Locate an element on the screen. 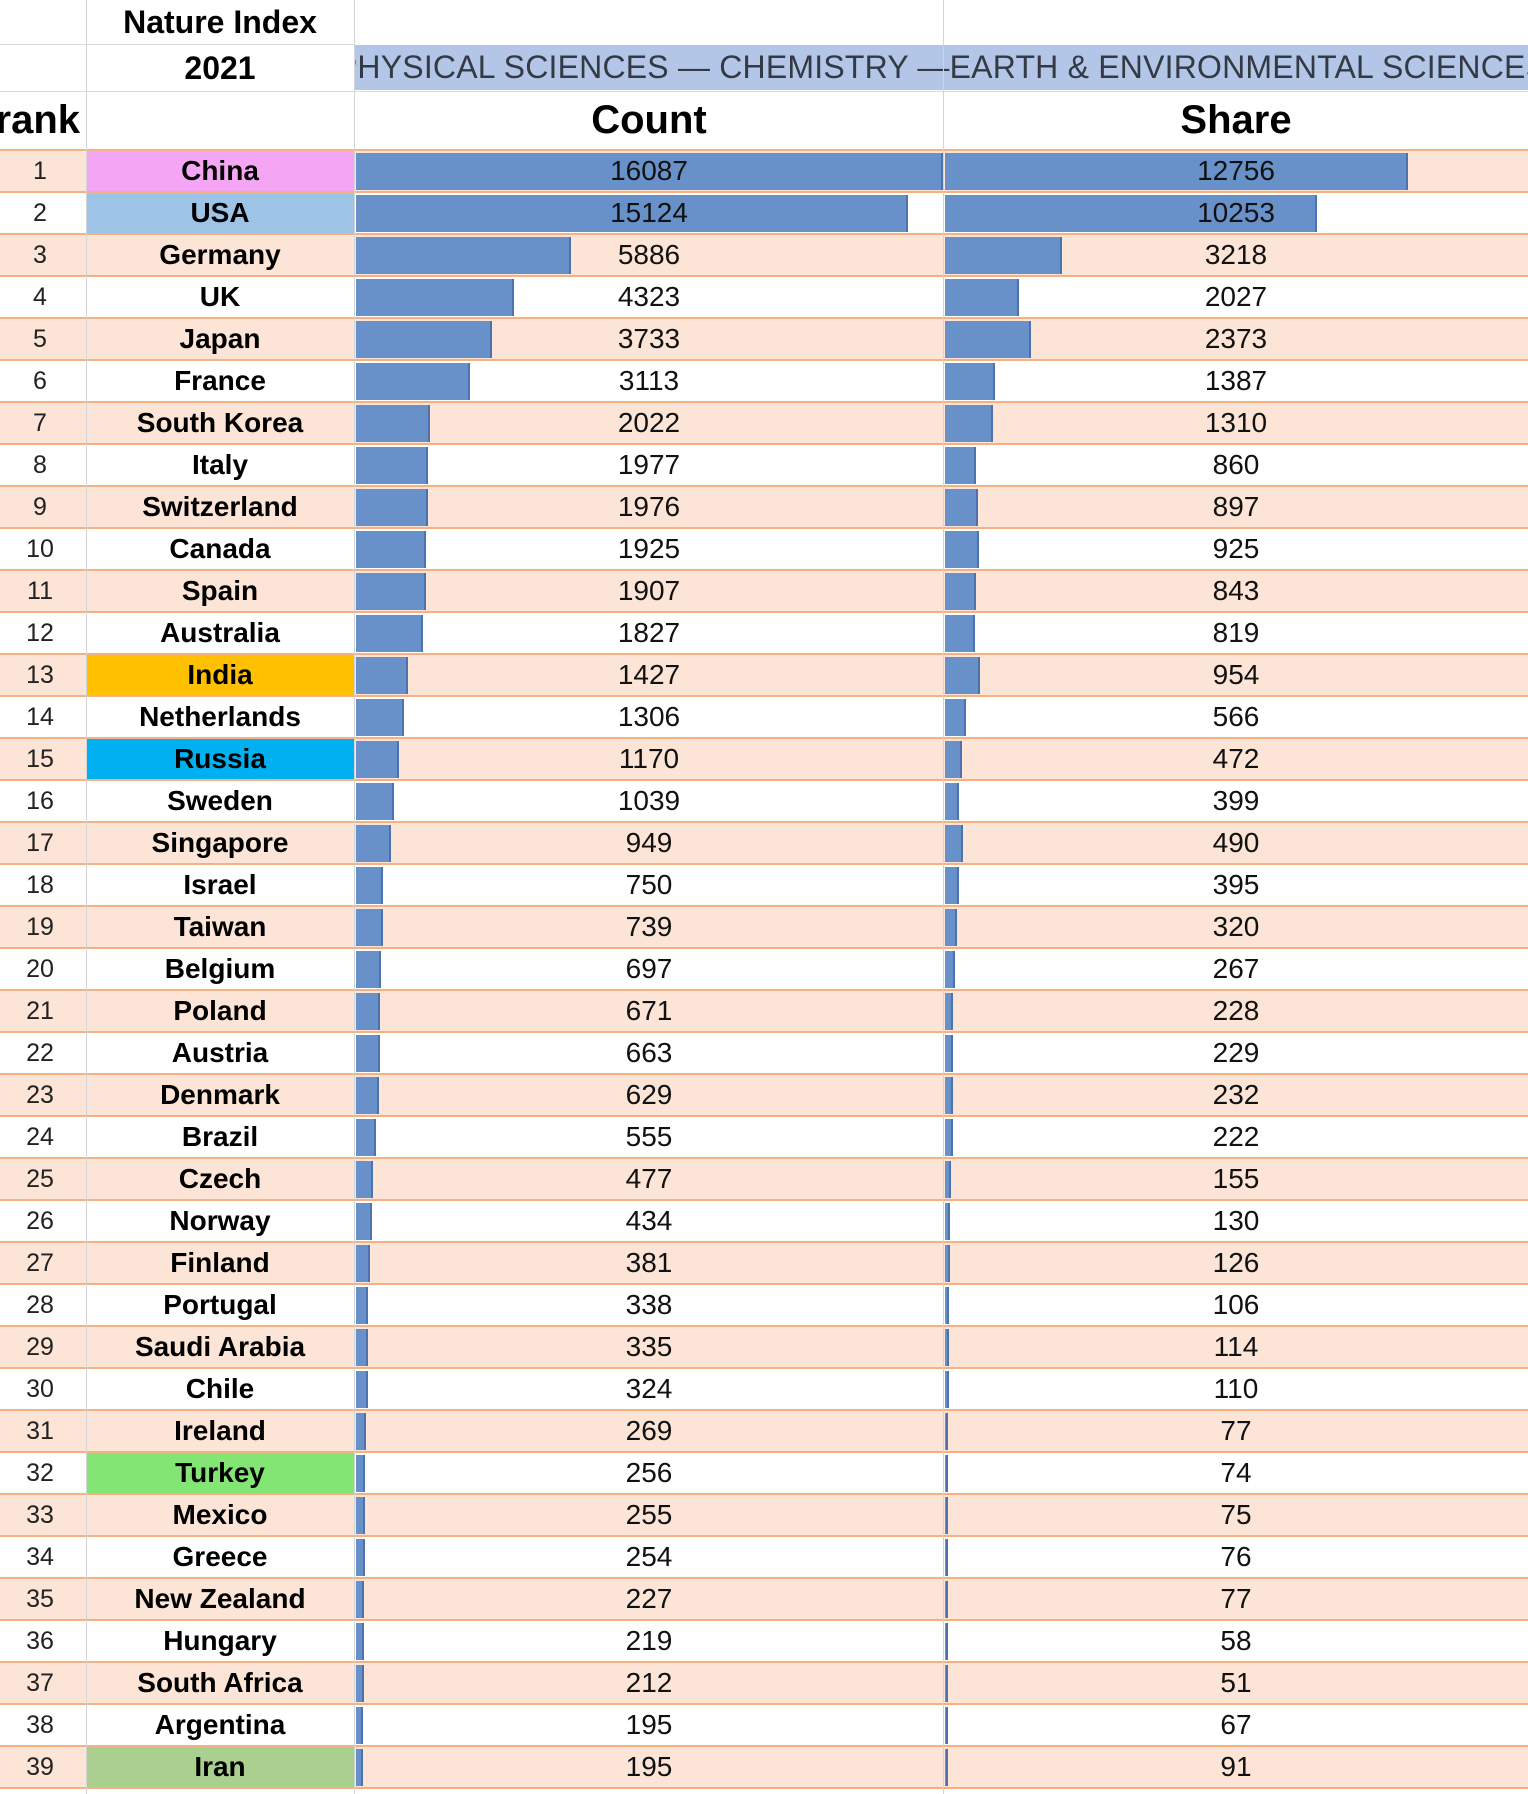  count-value: 254 is located at coordinates (649, 1556).